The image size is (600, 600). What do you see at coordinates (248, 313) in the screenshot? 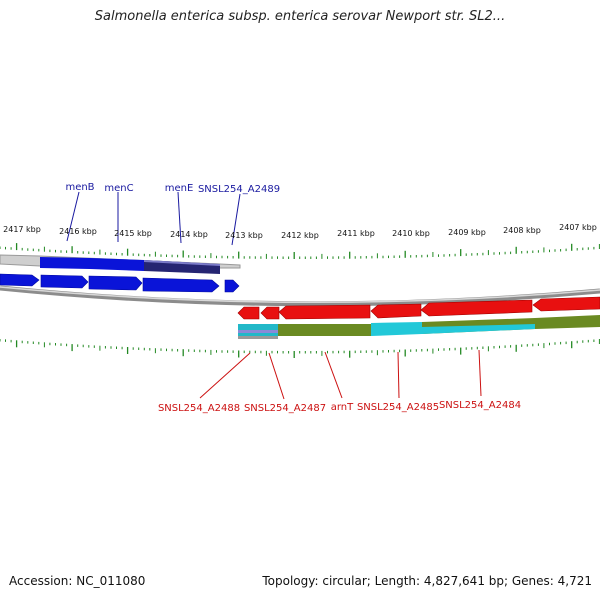
I see `reverse-gene-arrow-SNSL254_A2488` at bounding box center [248, 313].